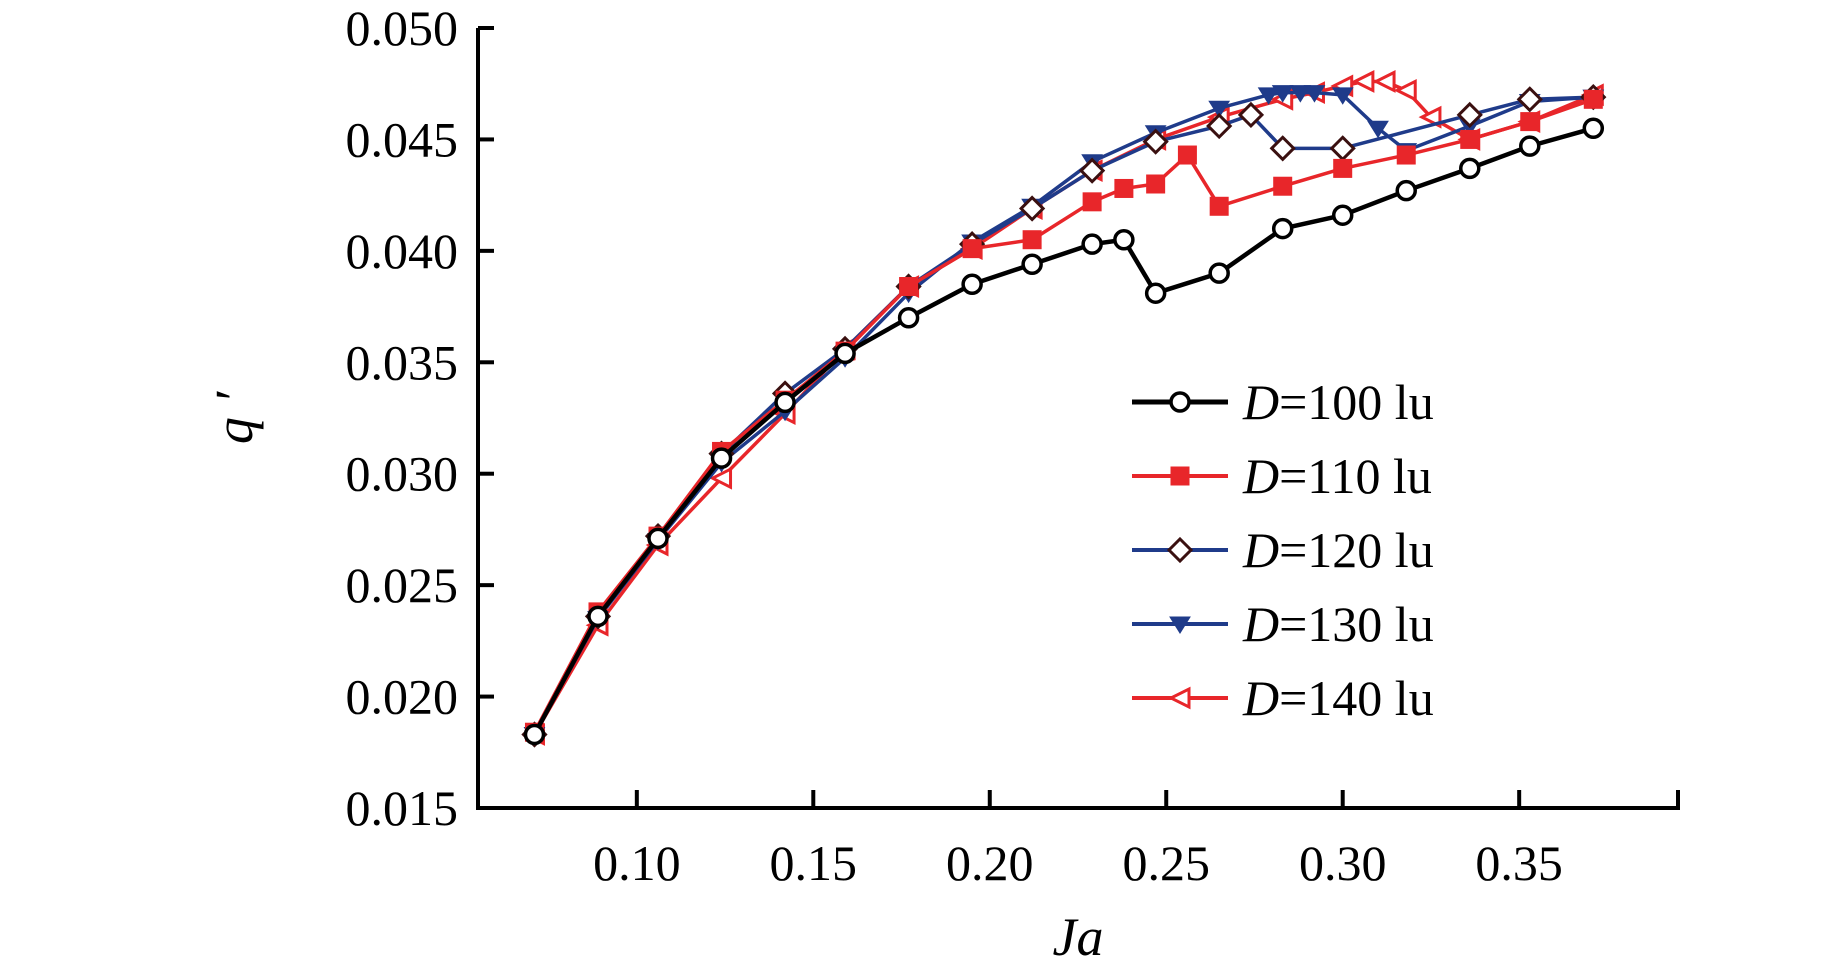 Image resolution: width=1843 pixels, height=969 pixels. What do you see at coordinates (402, 362) in the screenshot?
I see `y-tick-label: 0.035` at bounding box center [402, 362].